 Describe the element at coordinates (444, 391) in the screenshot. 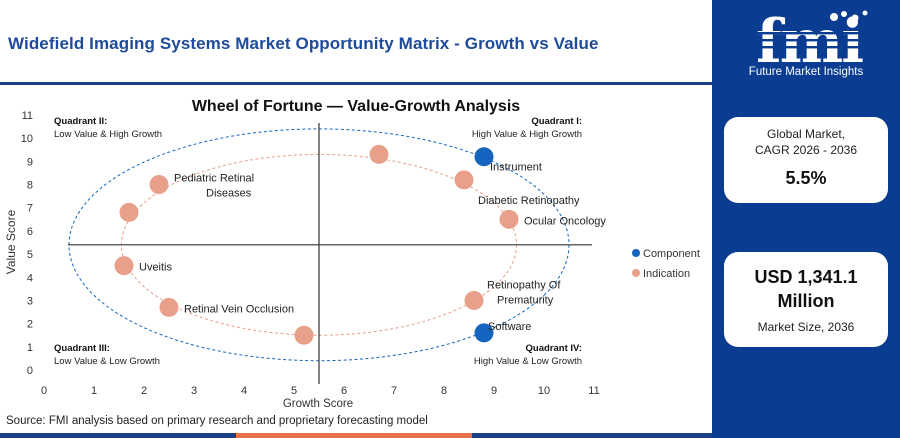

I see `x-tick-label: 8` at that location.